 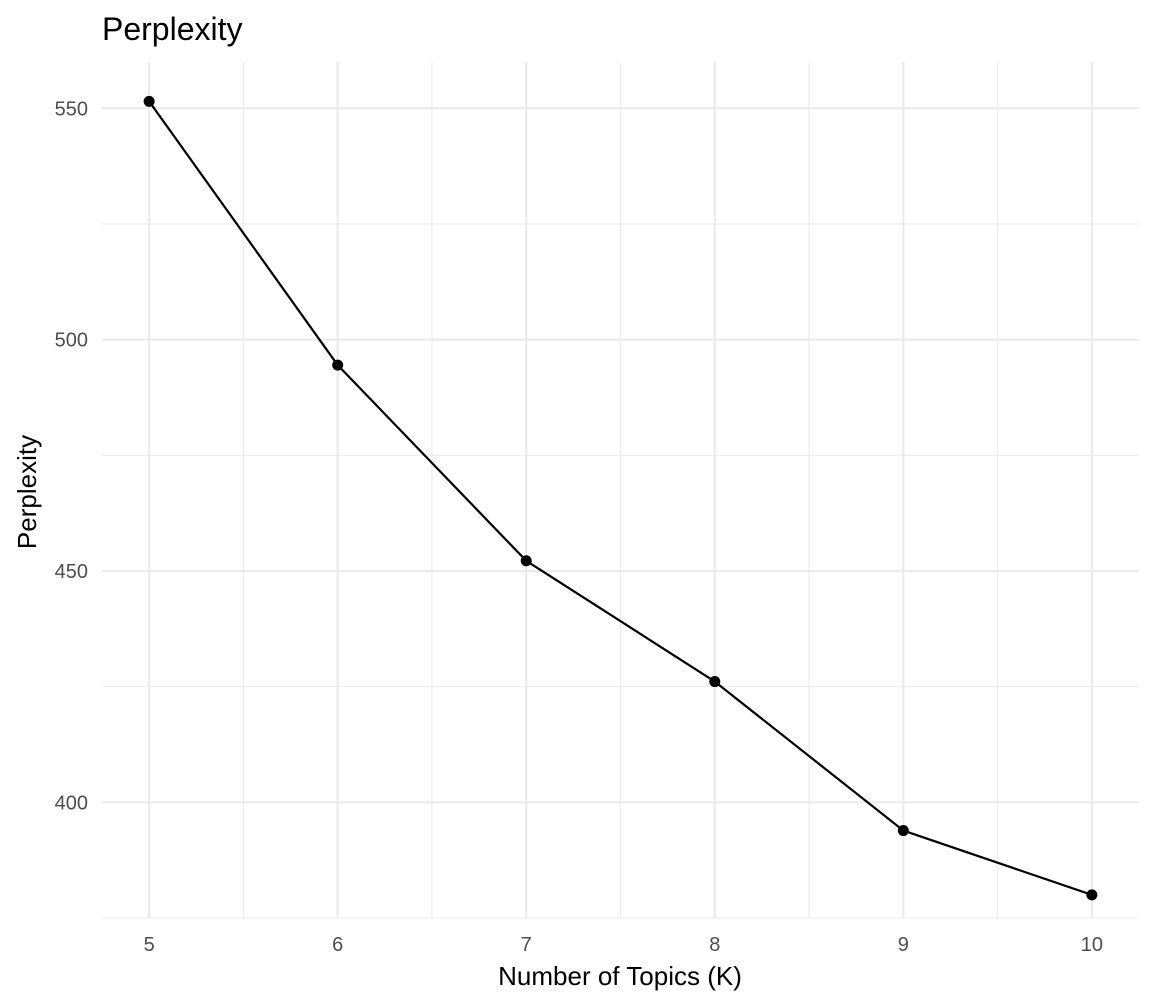 What do you see at coordinates (71, 456) in the screenshot?
I see `y-axis-ticks: 400 450 500 550` at bounding box center [71, 456].